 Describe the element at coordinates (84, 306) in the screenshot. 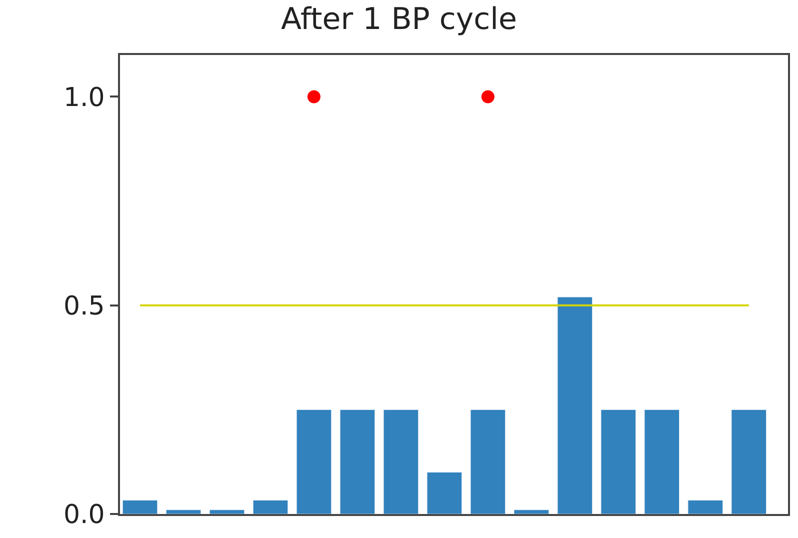

I see `y-tick-label: 0.5` at that location.